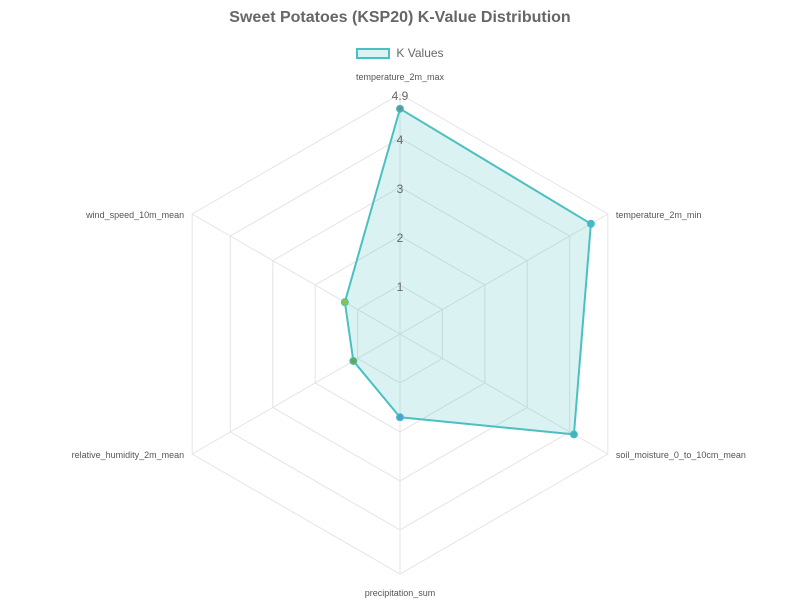 Image resolution: width=800 pixels, height=600 pixels. Describe the element at coordinates (681, 455) in the screenshot. I see `axis-label-soil-moisture-0-to-10cm-mean: soil_moisture_0_to_10cm_mean` at that location.